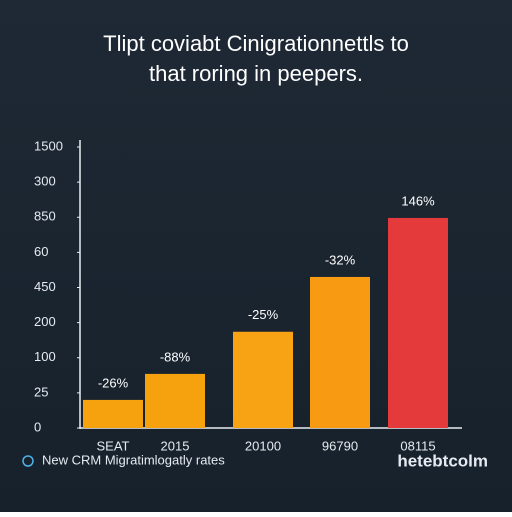 The width and height of the screenshot is (512, 517). What do you see at coordinates (340, 259) in the screenshot?
I see `bar-label: -32%` at bounding box center [340, 259].